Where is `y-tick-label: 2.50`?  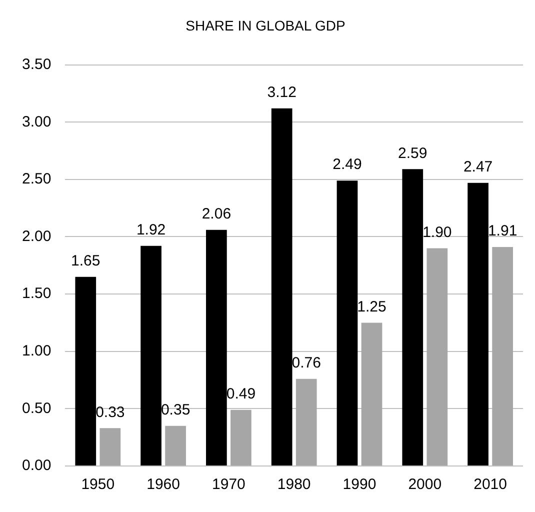 y-tick-label: 2.50 is located at coordinates (37, 179).